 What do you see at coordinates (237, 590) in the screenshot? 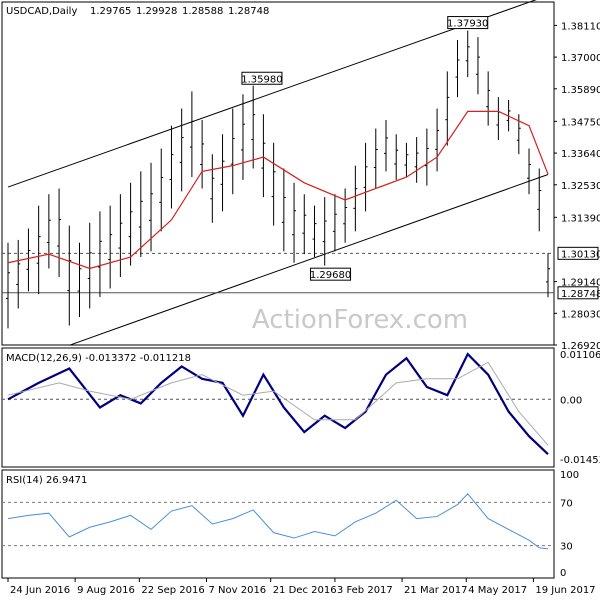
I see `x-axis-label: 7 Nov 2016` at bounding box center [237, 590].